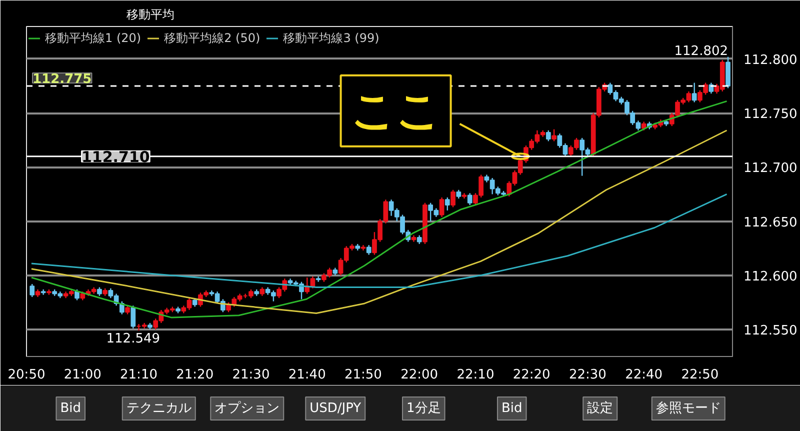  What do you see at coordinates (27, 375) in the screenshot?
I see `x-tick-label: 20:50` at bounding box center [27, 375].